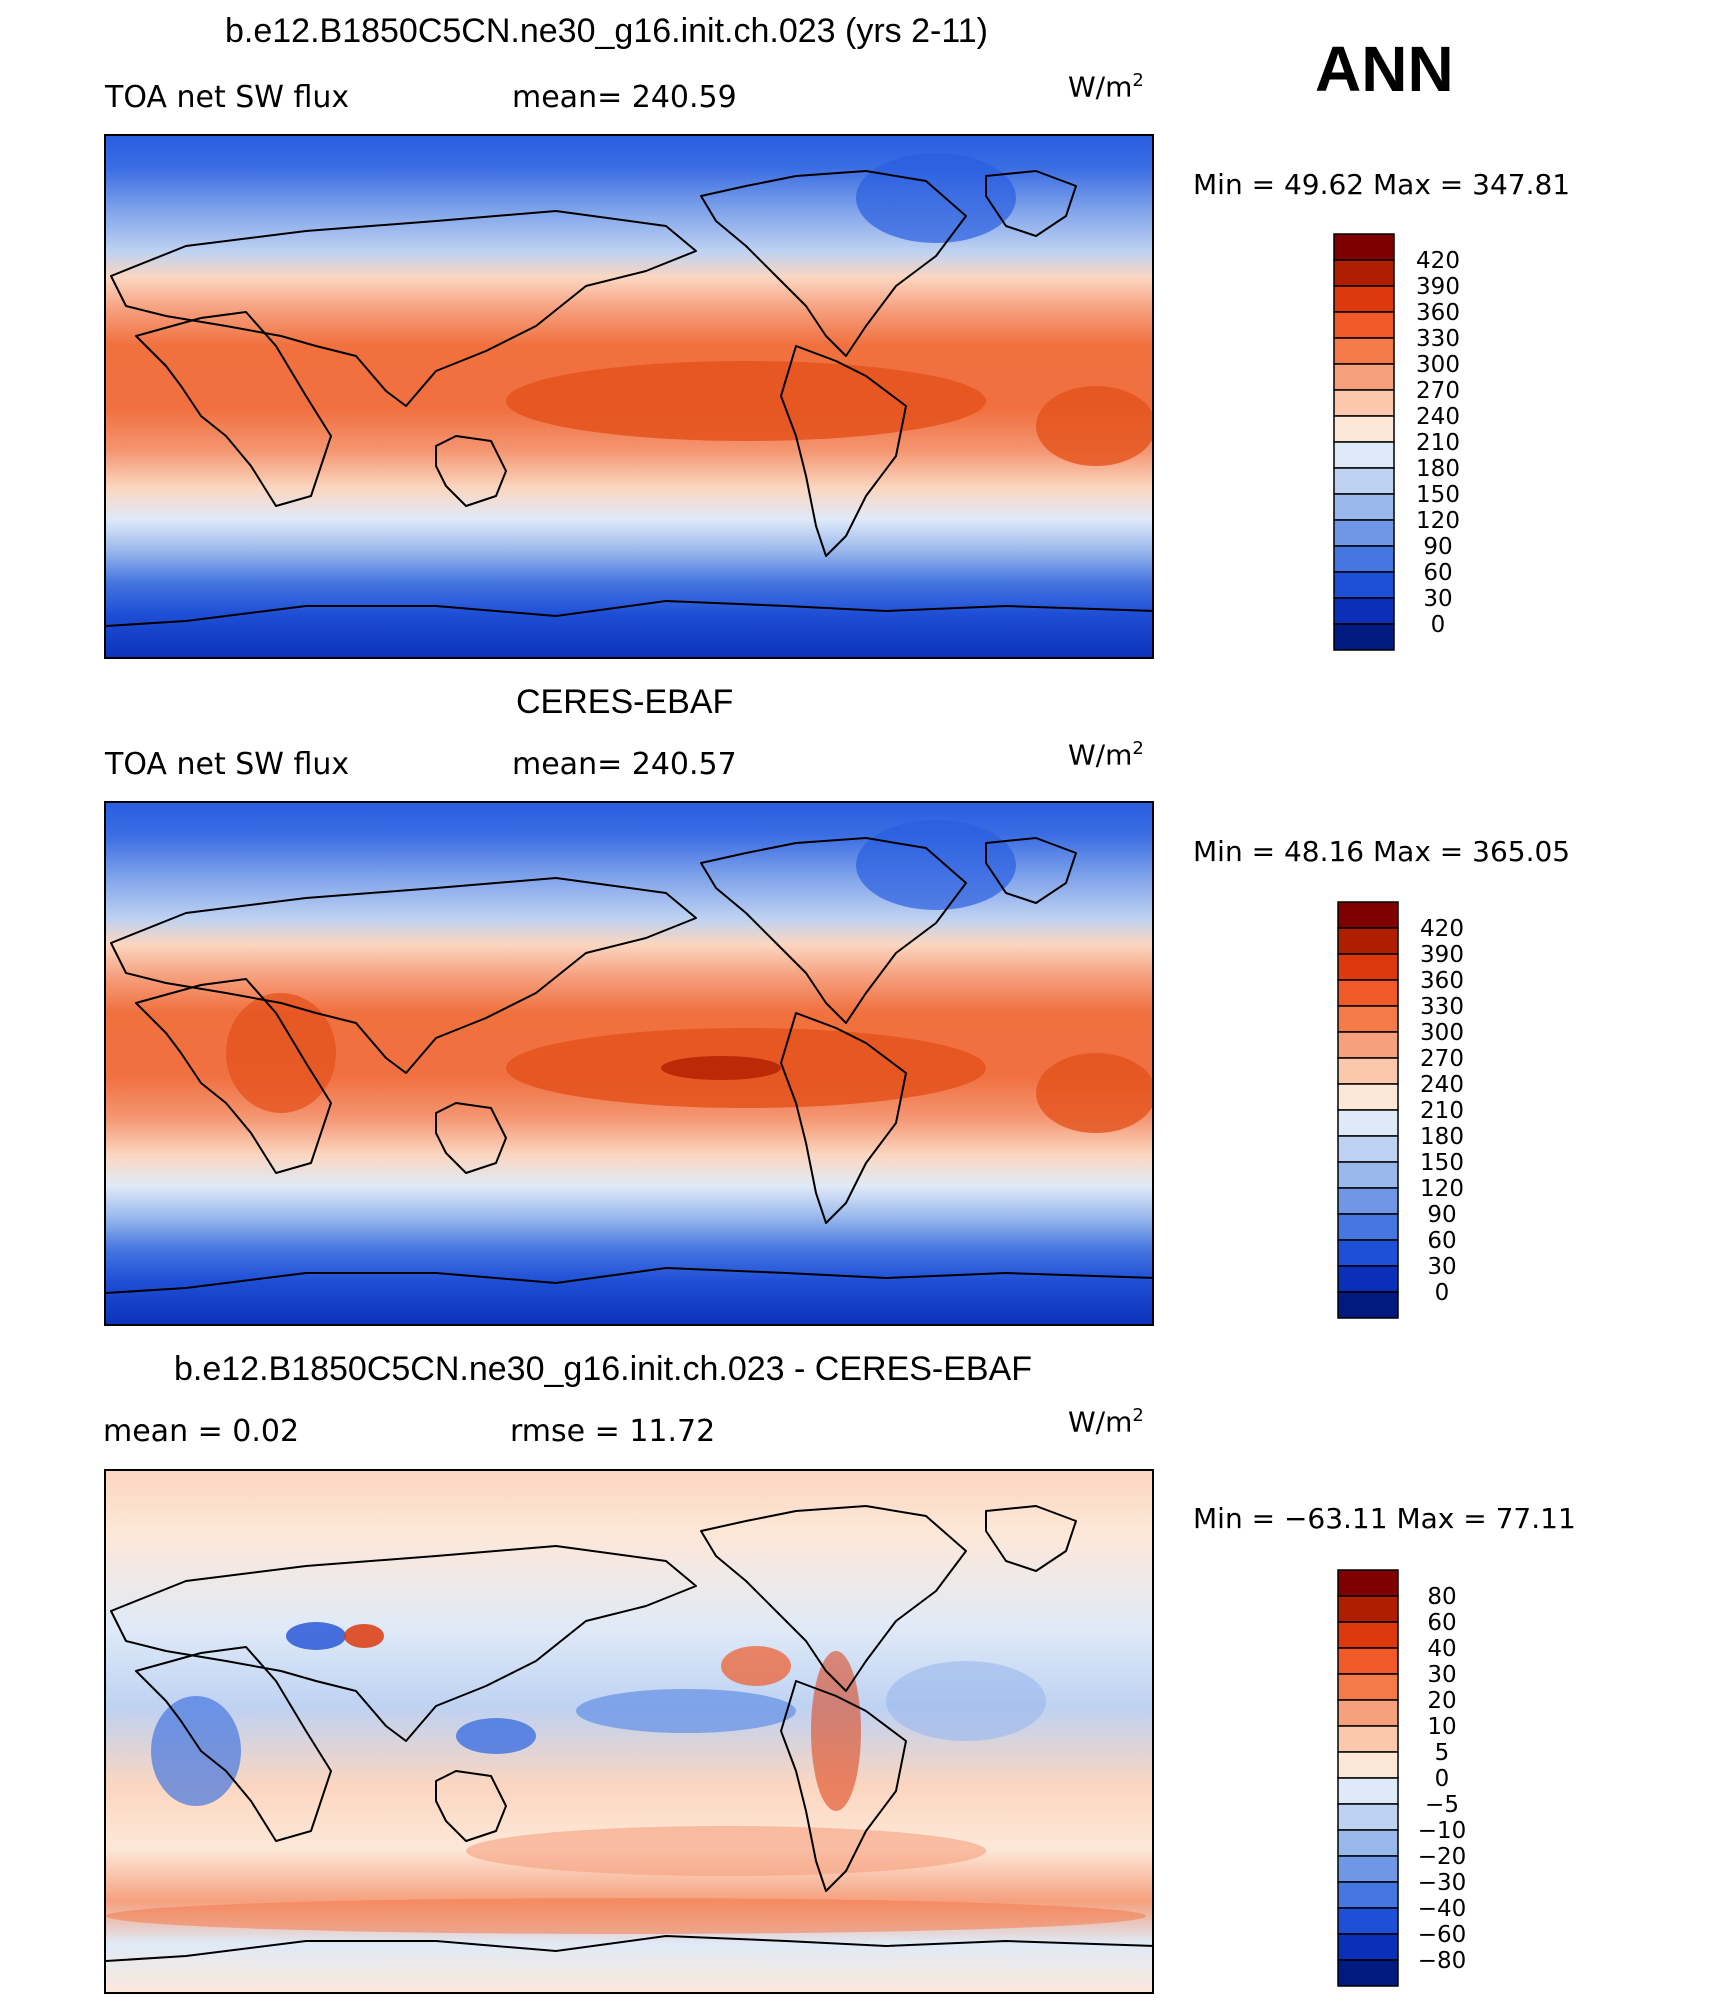 The width and height of the screenshot is (1710, 2003). Describe the element at coordinates (201, 1431) in the screenshot. I see `panel-3-mean-label: mean = 0.02` at that location.